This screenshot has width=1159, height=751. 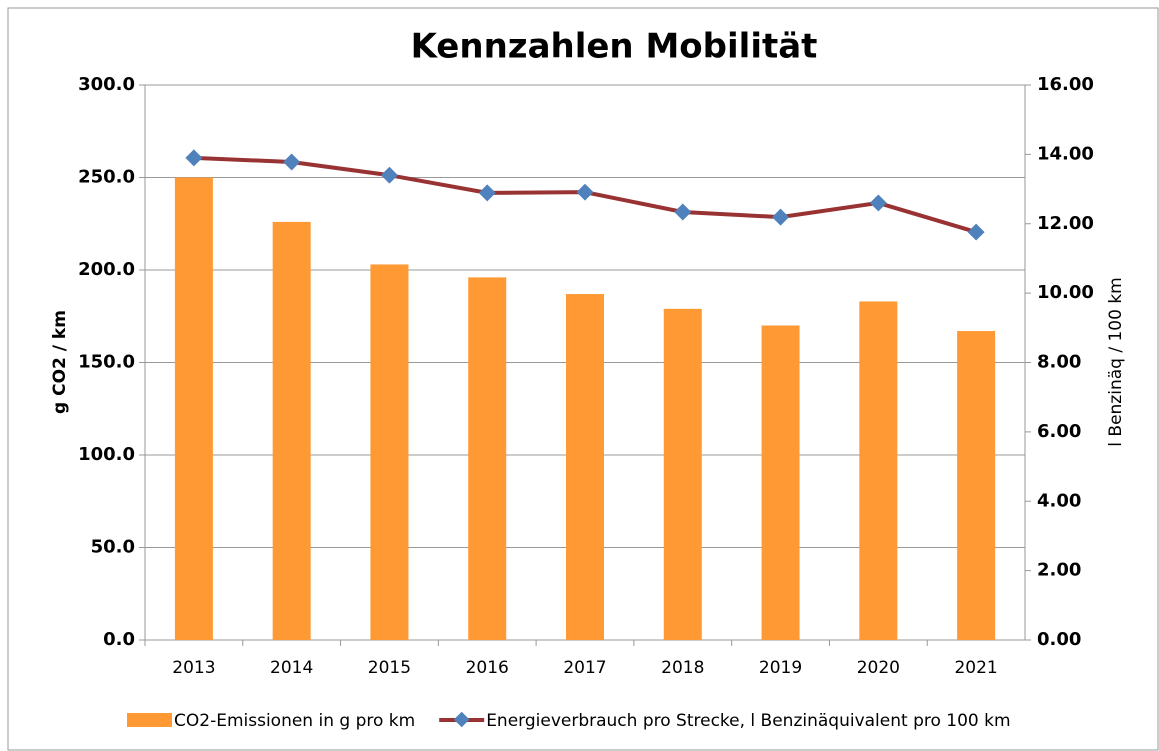 I want to click on y2-tick-label: 16.00, so click(x=1065, y=84).